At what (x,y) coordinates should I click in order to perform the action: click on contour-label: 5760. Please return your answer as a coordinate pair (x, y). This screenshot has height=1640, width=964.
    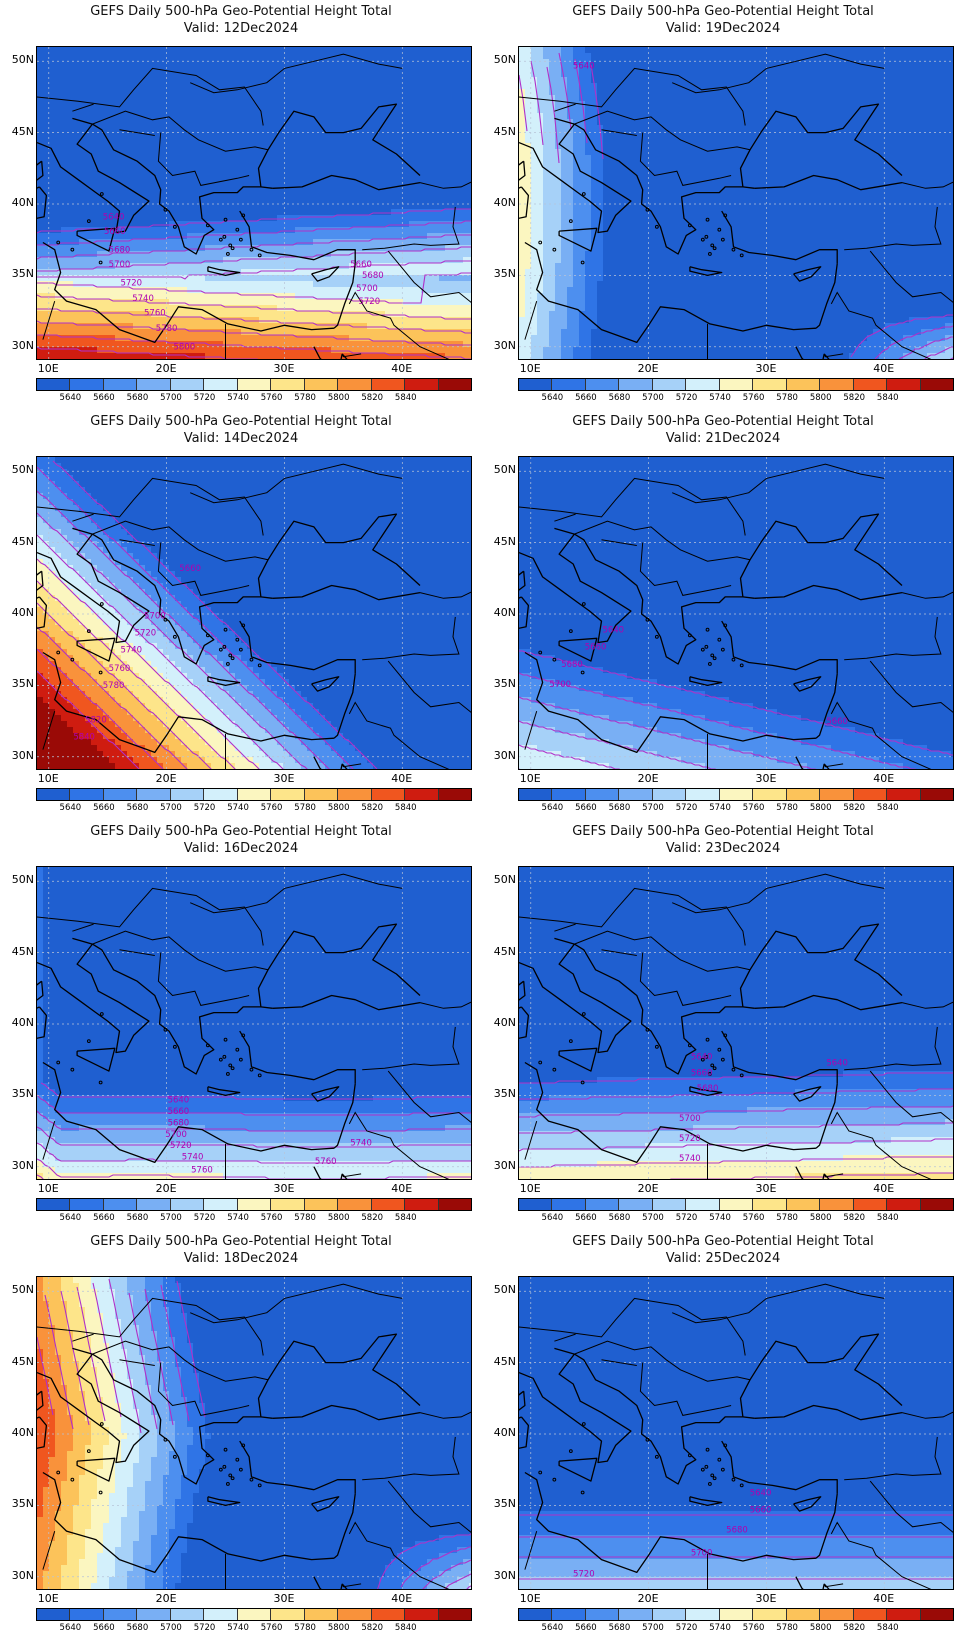
    Looking at the image, I should click on (202, 1170).